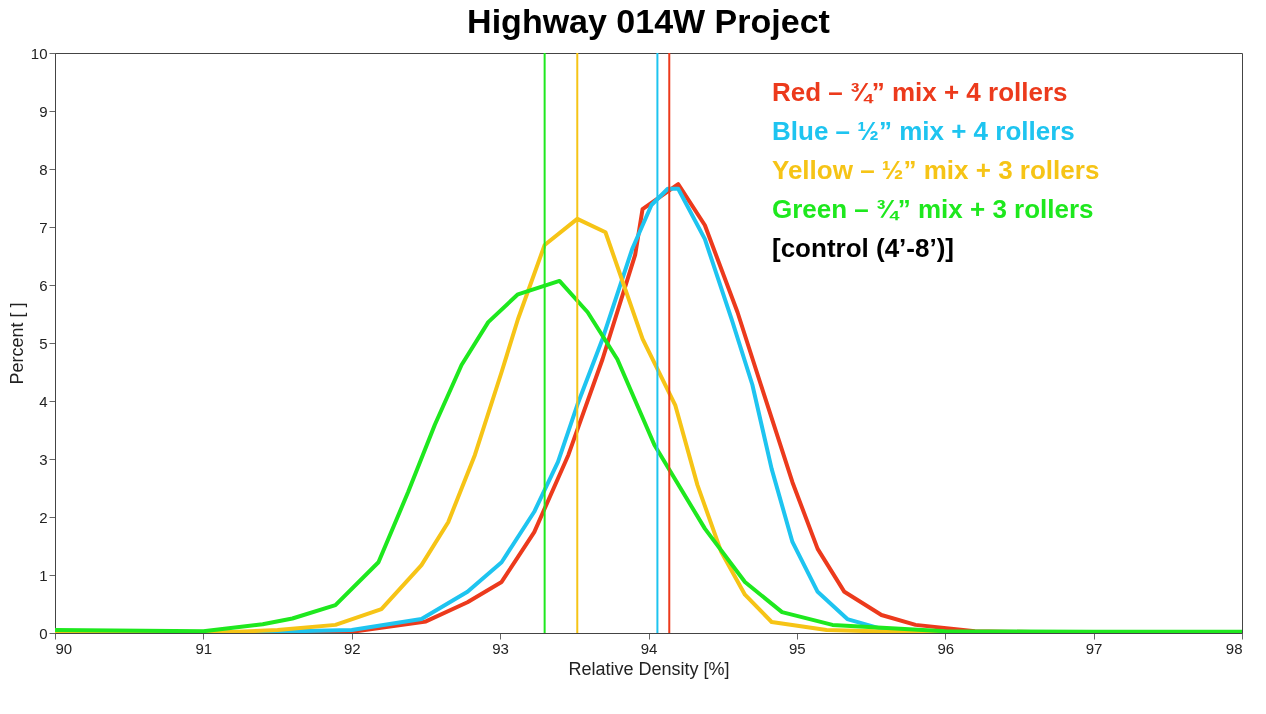 The image size is (1266, 714). Describe the element at coordinates (64, 648) in the screenshot. I see `x-tick-label: 90` at that location.